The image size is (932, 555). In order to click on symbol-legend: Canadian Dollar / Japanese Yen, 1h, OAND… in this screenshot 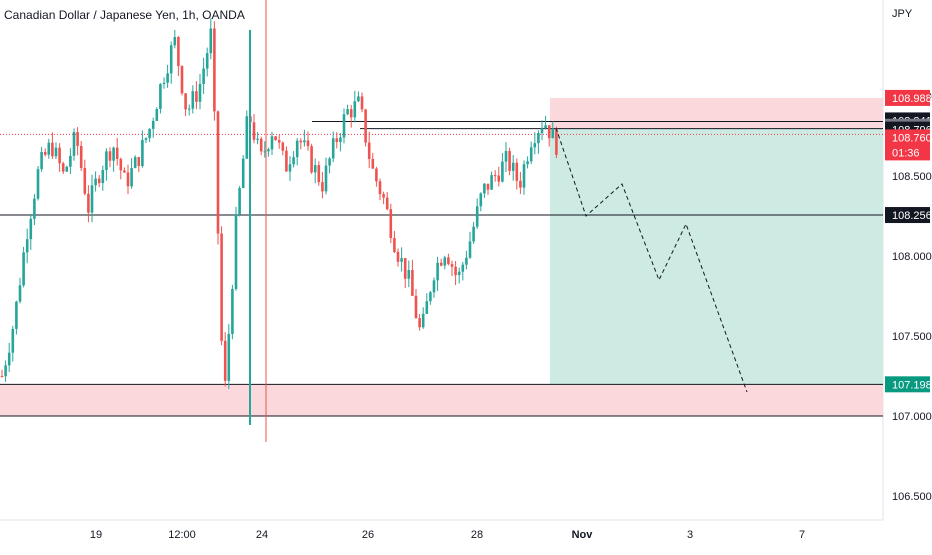, I will do `click(124, 15)`.